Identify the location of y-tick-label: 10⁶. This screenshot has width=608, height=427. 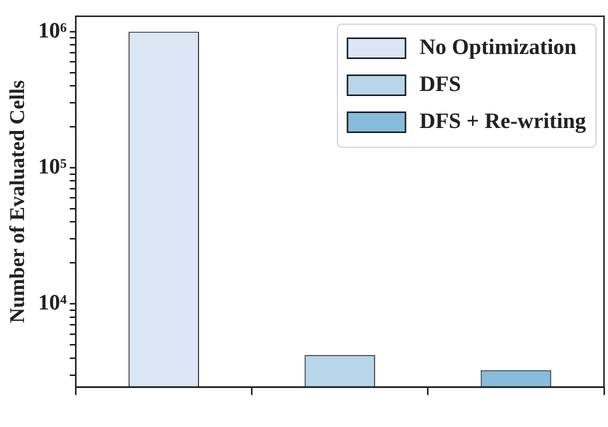
(53, 29).